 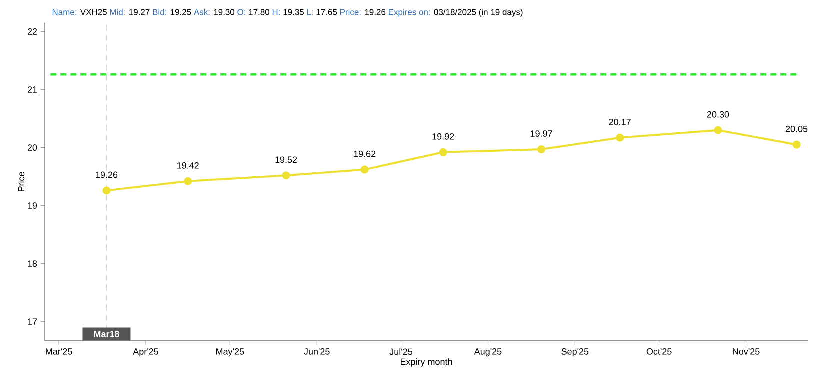 What do you see at coordinates (294, 12) in the screenshot?
I see `text: 19.35` at bounding box center [294, 12].